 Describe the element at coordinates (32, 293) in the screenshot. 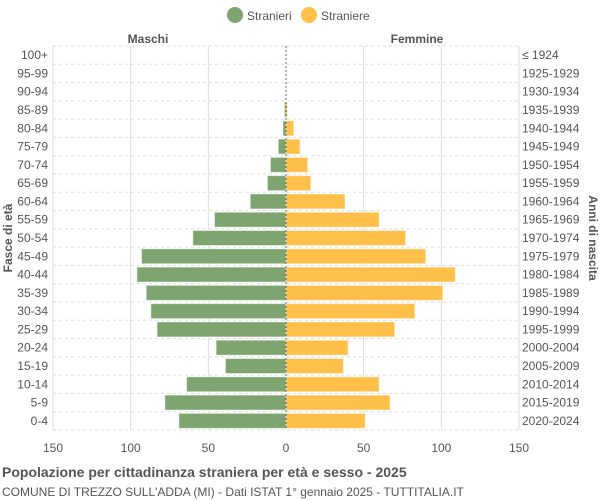

I see `age-label: 35-39` at that location.